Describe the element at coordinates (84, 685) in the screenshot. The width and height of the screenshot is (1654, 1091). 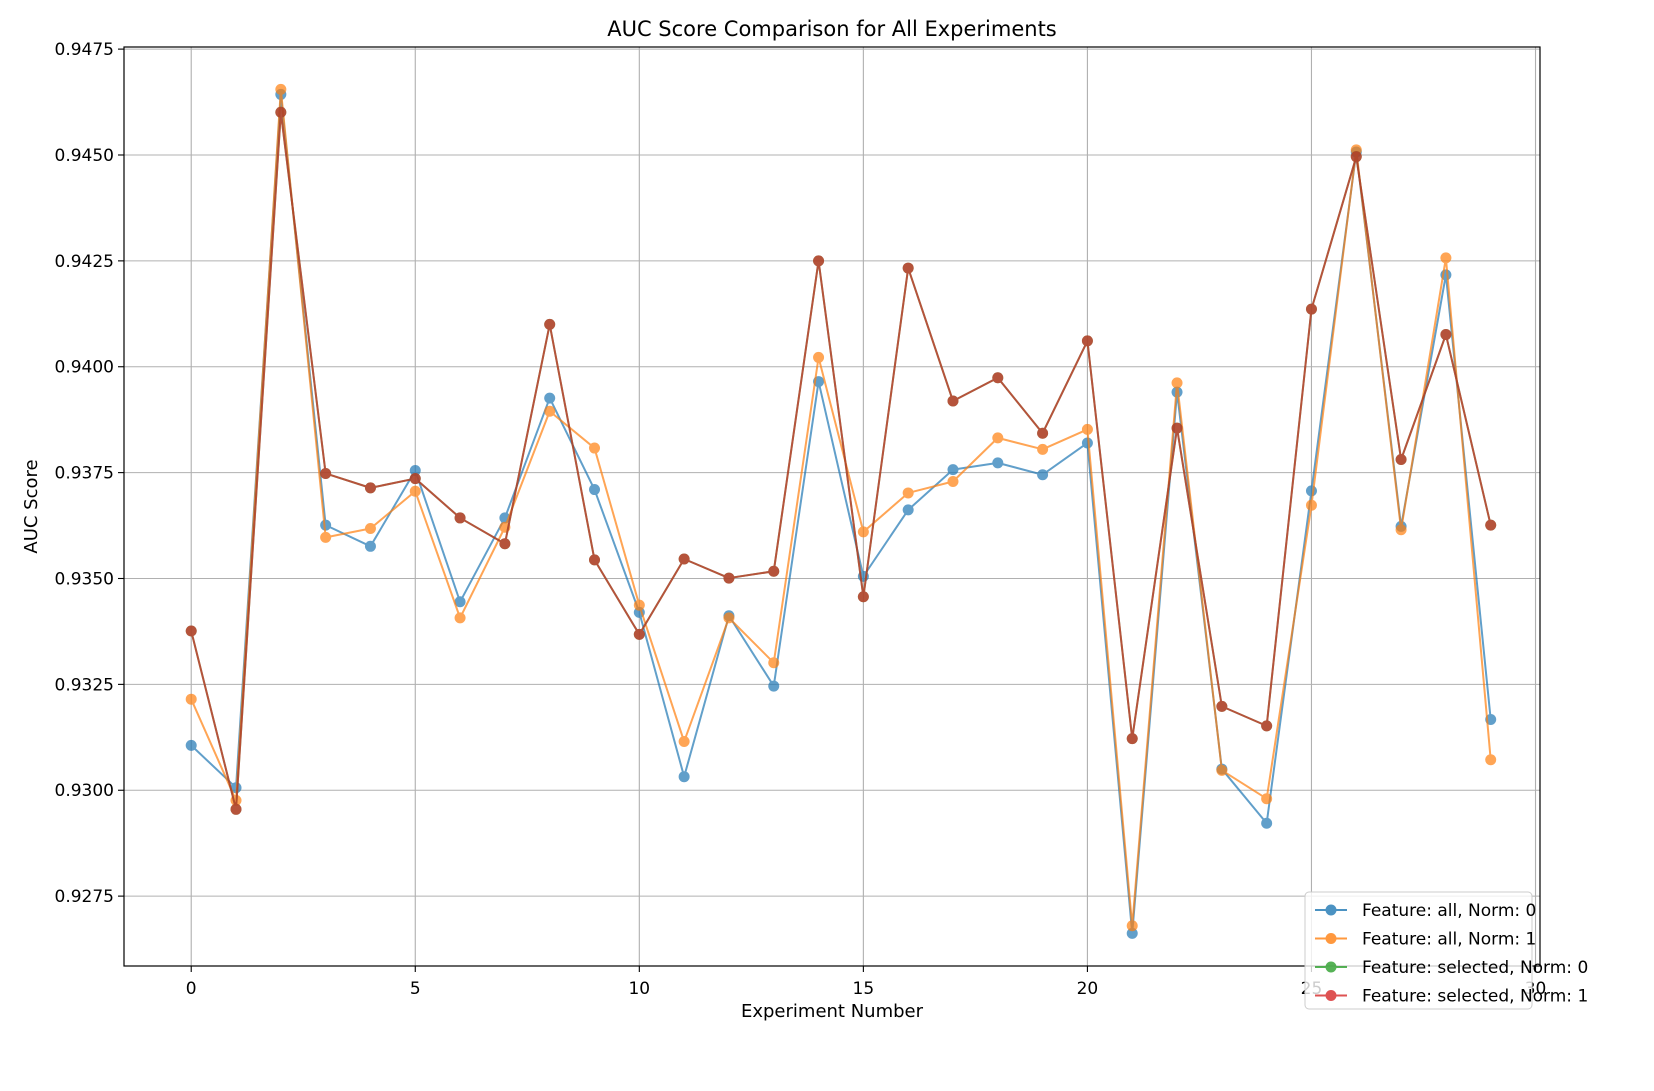
I see `y-tick-label: 0.9325` at that location.